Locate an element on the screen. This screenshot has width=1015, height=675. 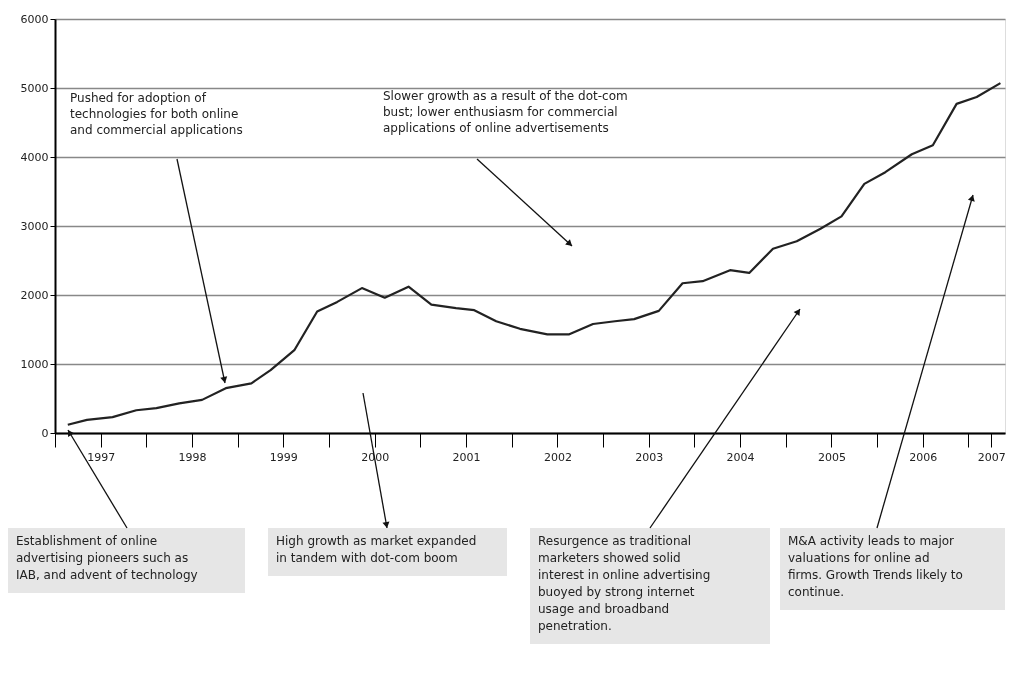
y-tick-label: 5000 is located at coordinates (34, 88).